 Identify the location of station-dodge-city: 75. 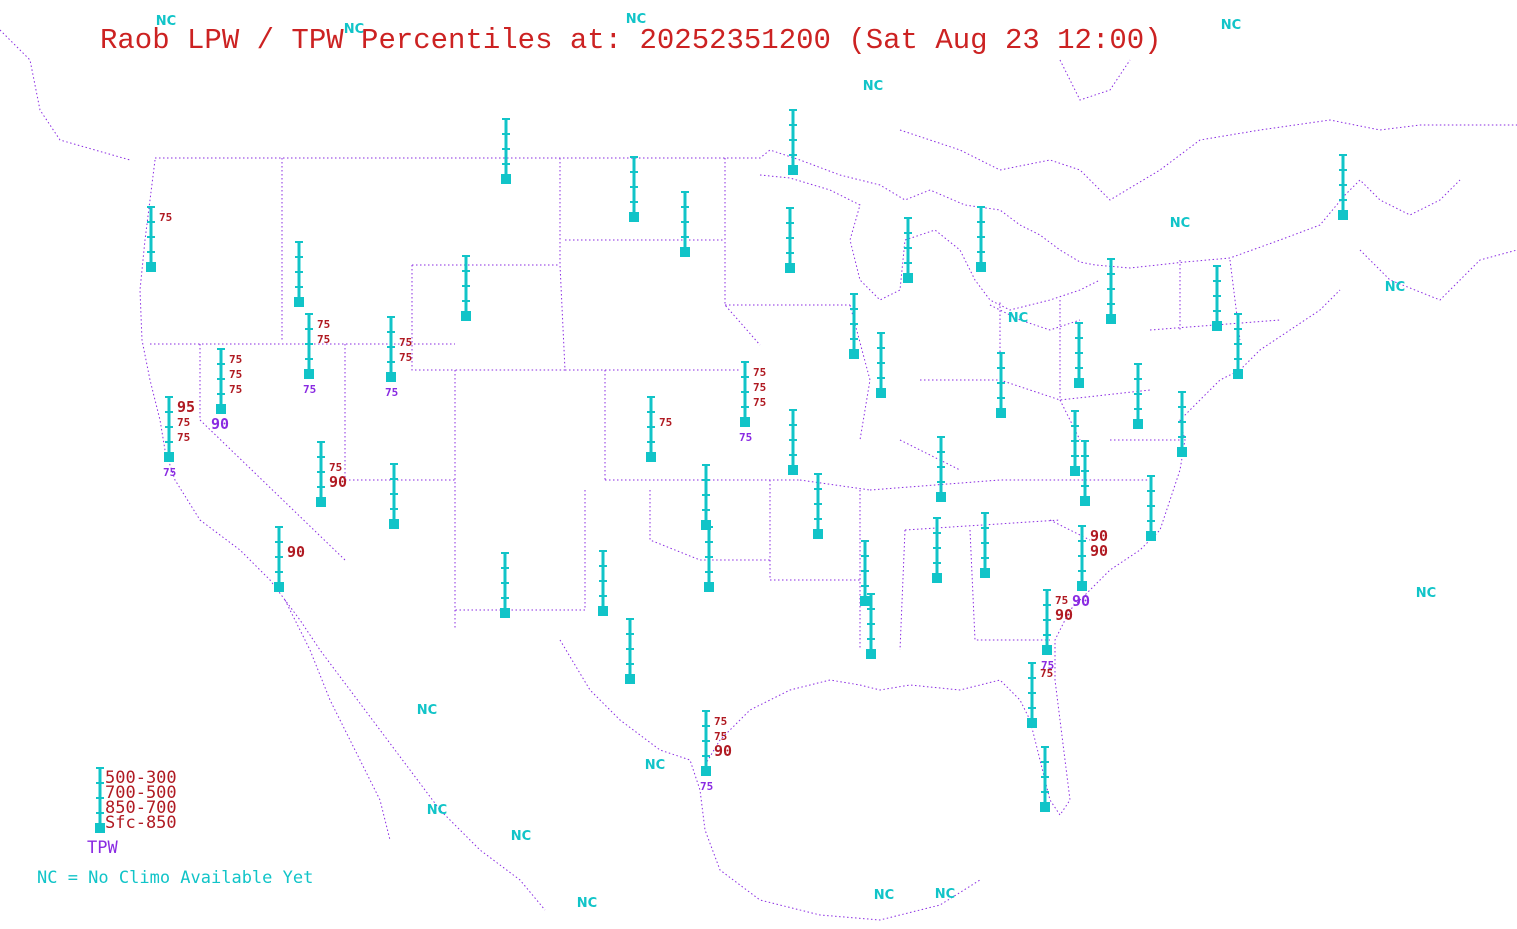
(659, 429).